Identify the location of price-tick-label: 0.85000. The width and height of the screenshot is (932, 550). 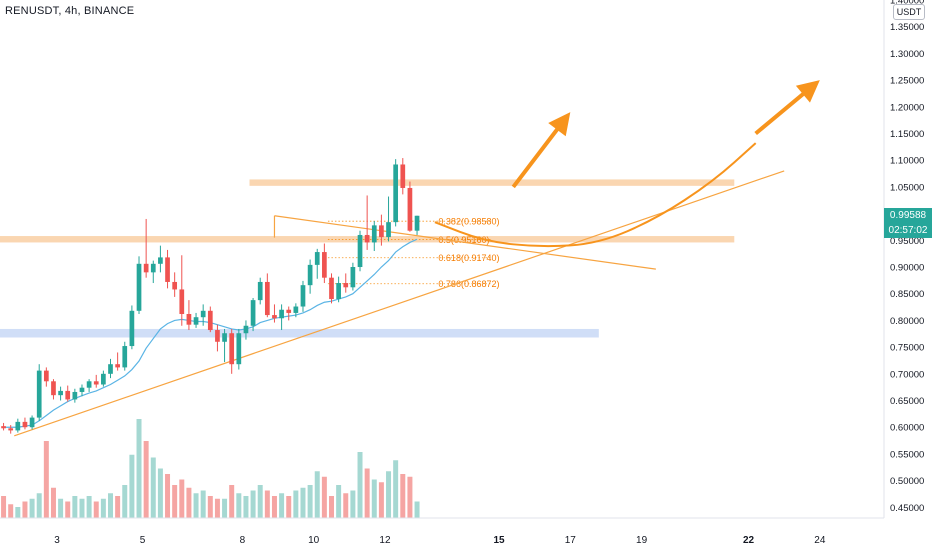
(907, 294).